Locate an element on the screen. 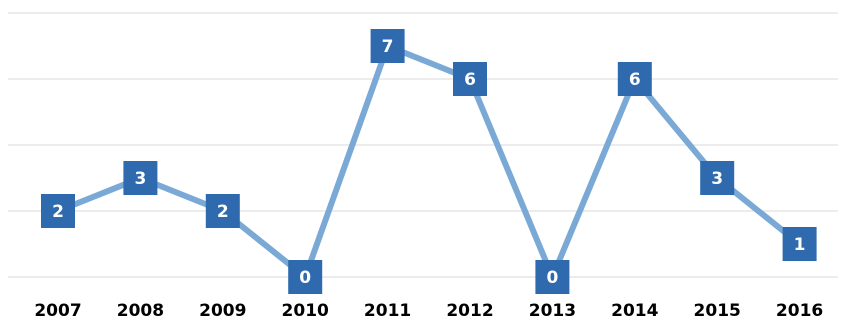  x-tick-label: 2012 is located at coordinates (469, 311).